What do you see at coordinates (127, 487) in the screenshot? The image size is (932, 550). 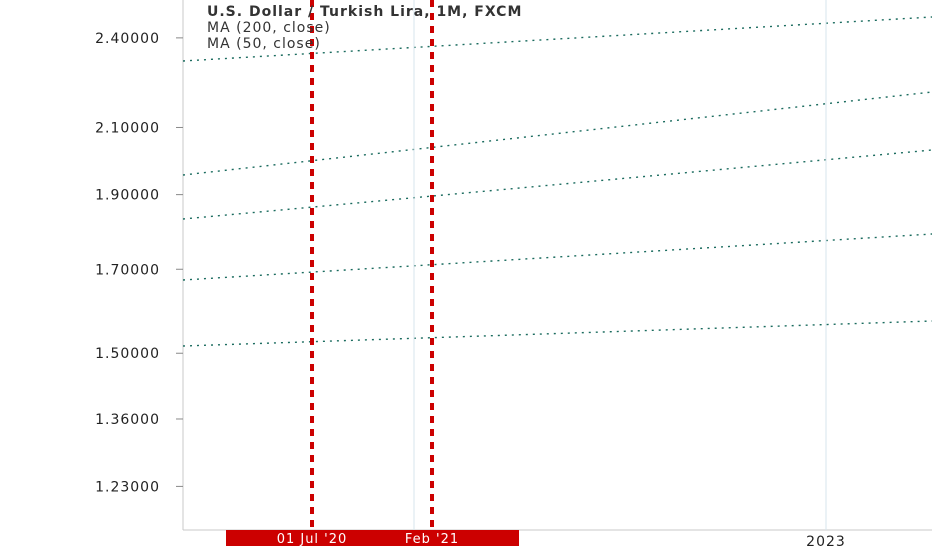 I see `price-tick-label: 1.23000` at bounding box center [127, 487].